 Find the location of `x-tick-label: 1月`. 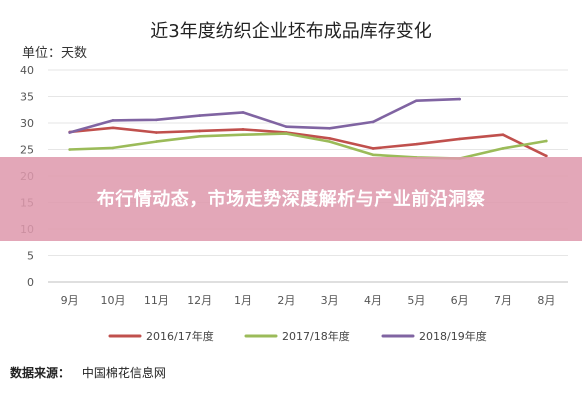

x-tick-label: 1月 is located at coordinates (243, 300).